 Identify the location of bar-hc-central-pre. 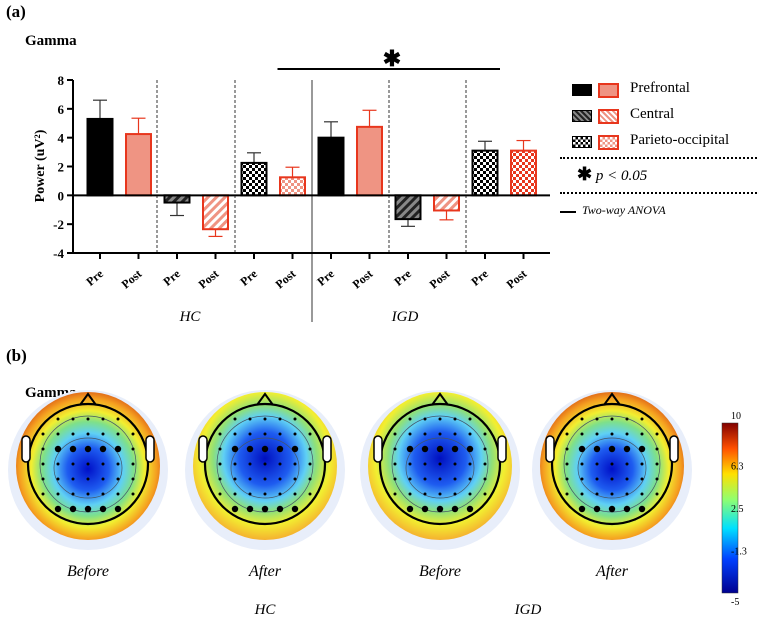
(177, 199).